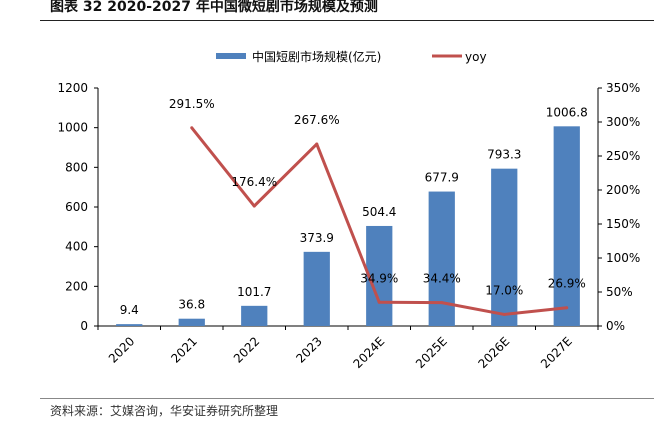 This screenshot has width=654, height=424. Describe the element at coordinates (76, 247) in the screenshot. I see `left-tick-label: 400` at that location.